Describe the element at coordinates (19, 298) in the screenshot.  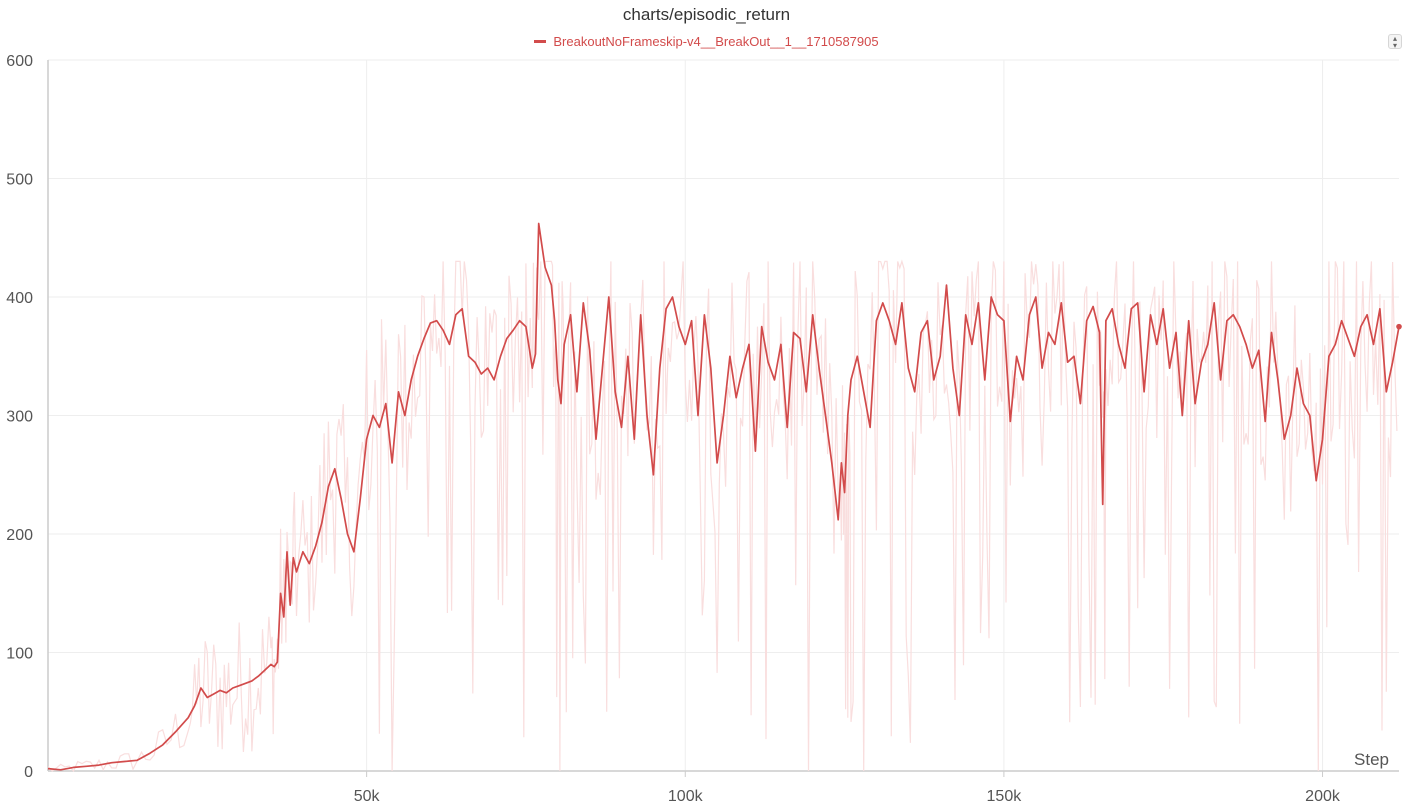
I see `y-tick-label: 400` at that location.